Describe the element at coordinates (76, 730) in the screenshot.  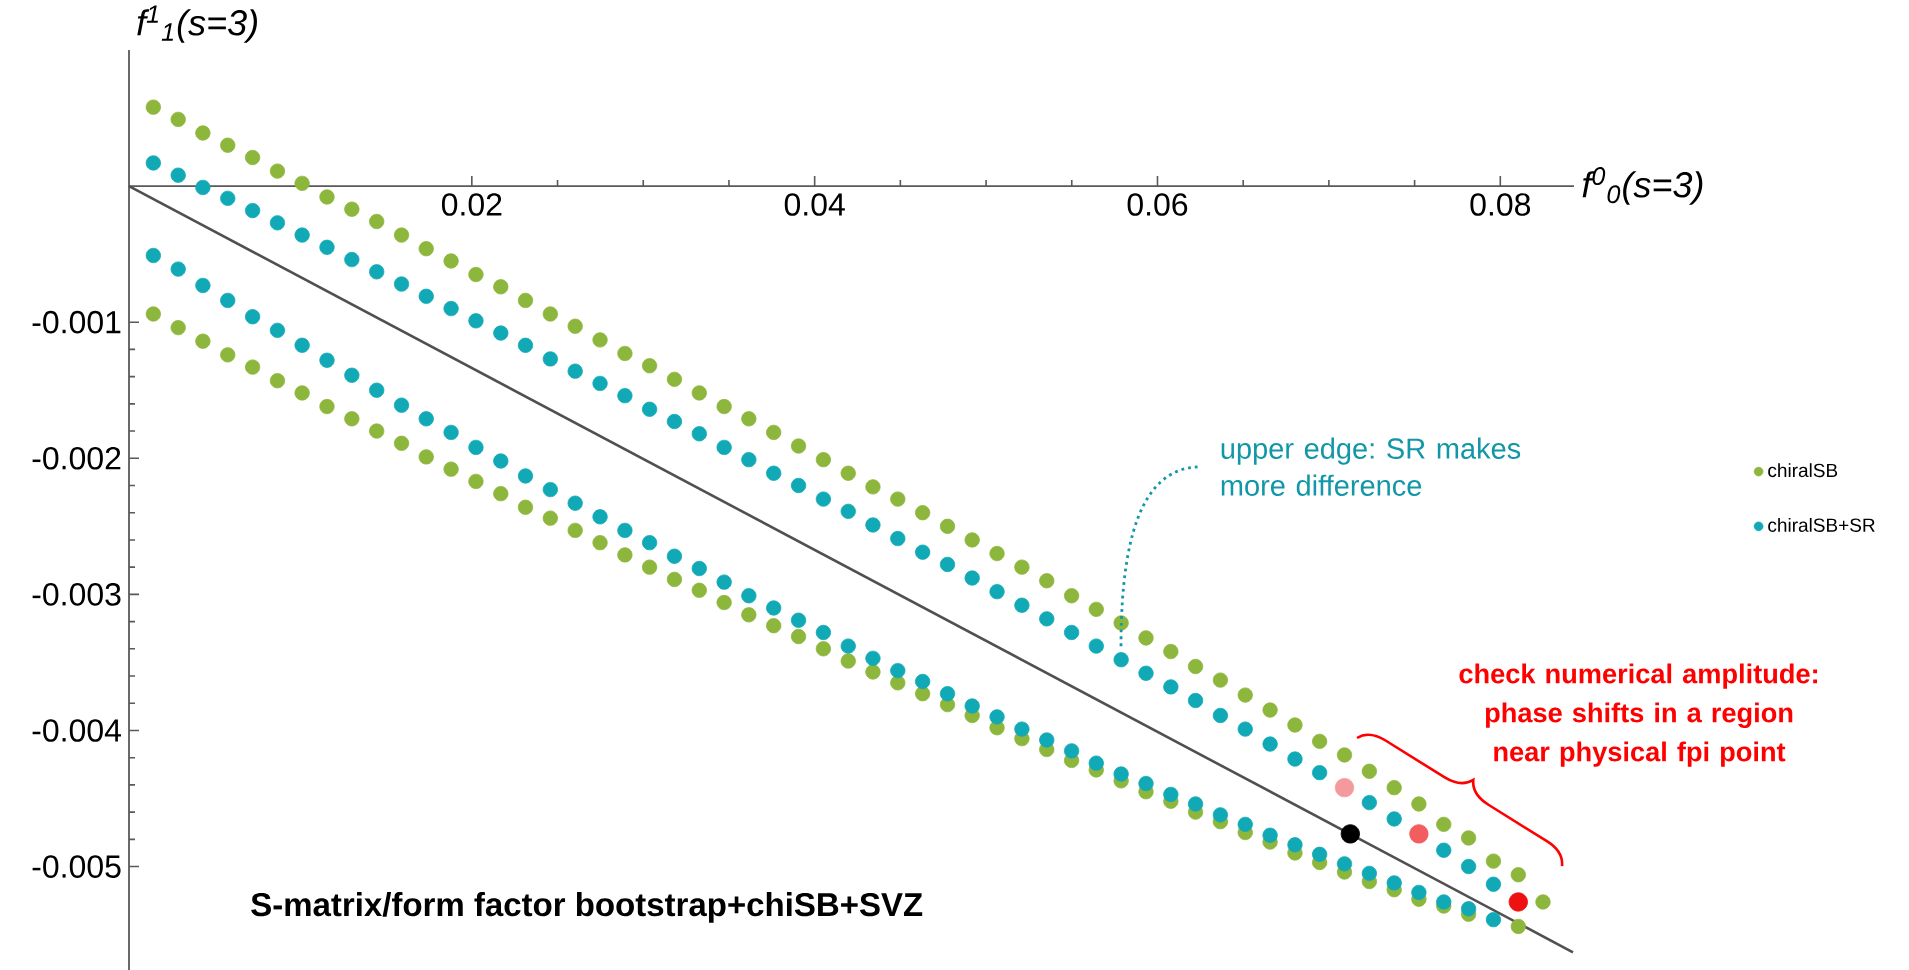
I see `y-tick-label: -0.004` at that location.